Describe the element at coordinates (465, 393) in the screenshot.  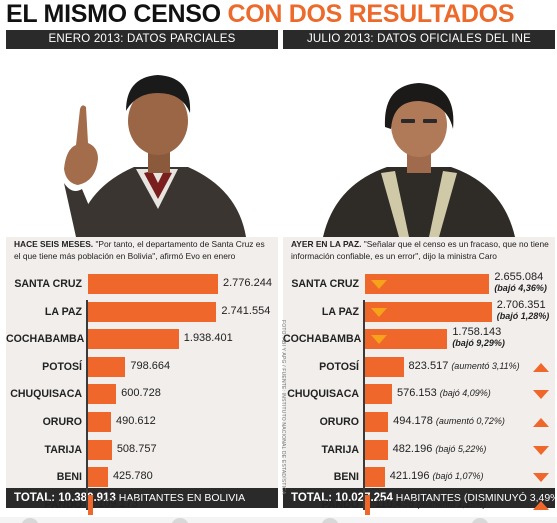
I see `right-change-note-chuquisaca: (bajó 4,09%)` at that location.